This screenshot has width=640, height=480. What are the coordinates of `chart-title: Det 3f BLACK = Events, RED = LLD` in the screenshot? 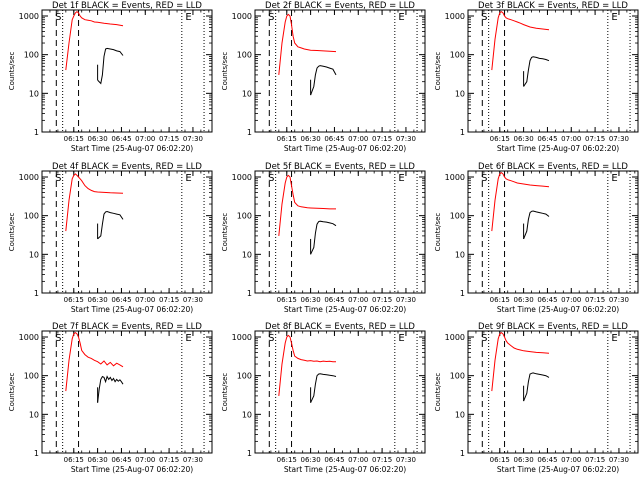 It's located at (553, 6).